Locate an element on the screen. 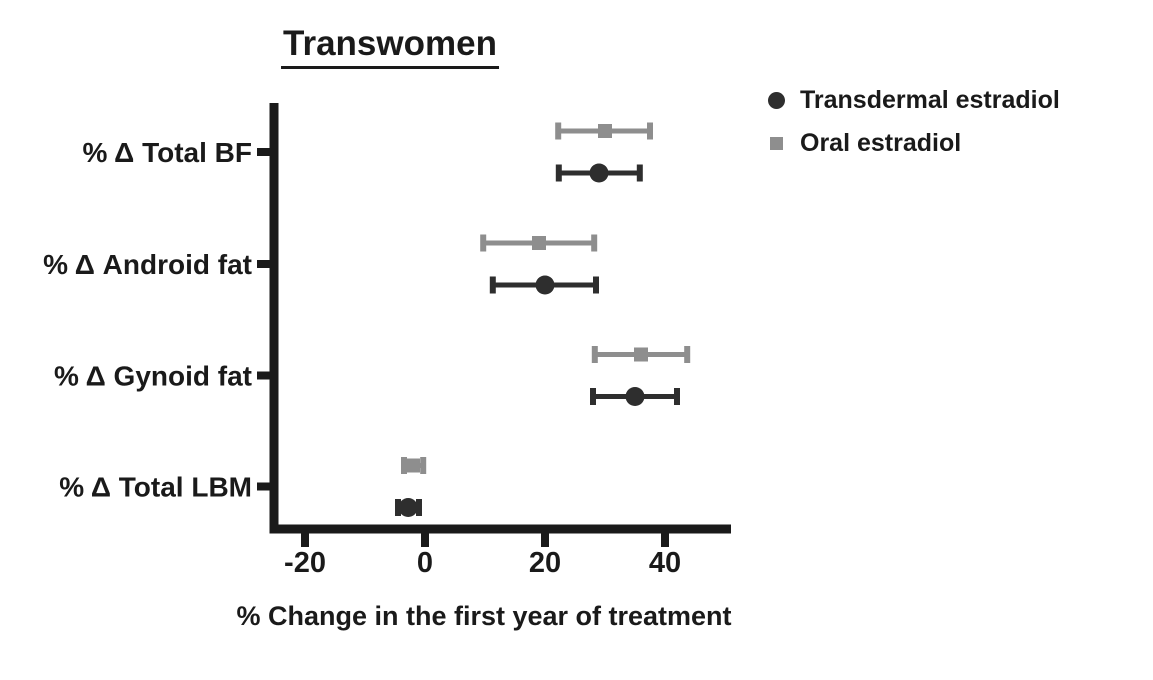 The width and height of the screenshot is (1153, 680). circle-marker-icon is located at coordinates (776, 100).